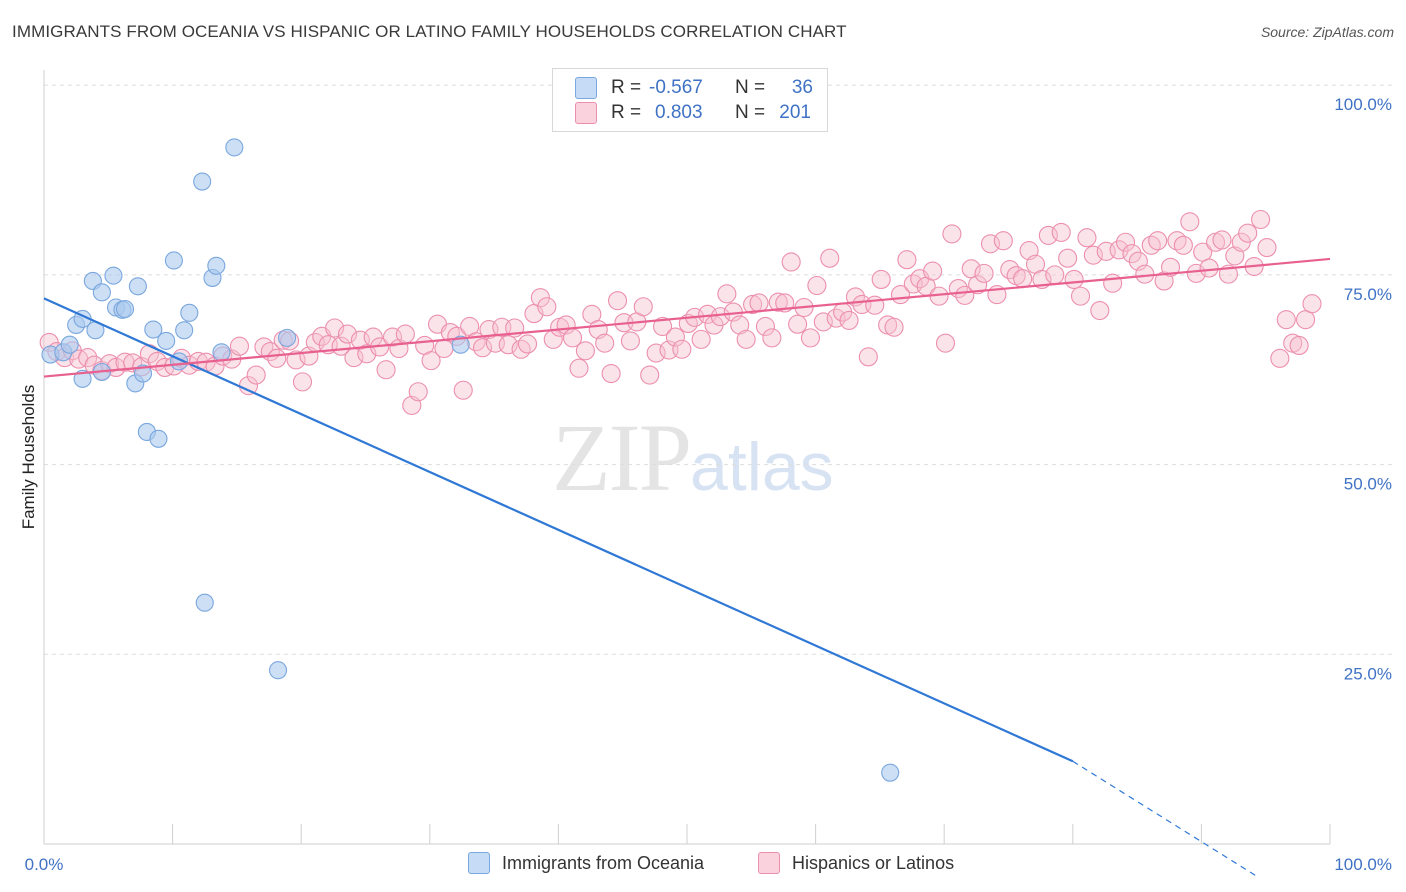 The height and width of the screenshot is (892, 1406). Describe the element at coordinates (626, 112) in the screenshot. I see `legend-r-label: R =` at that location.